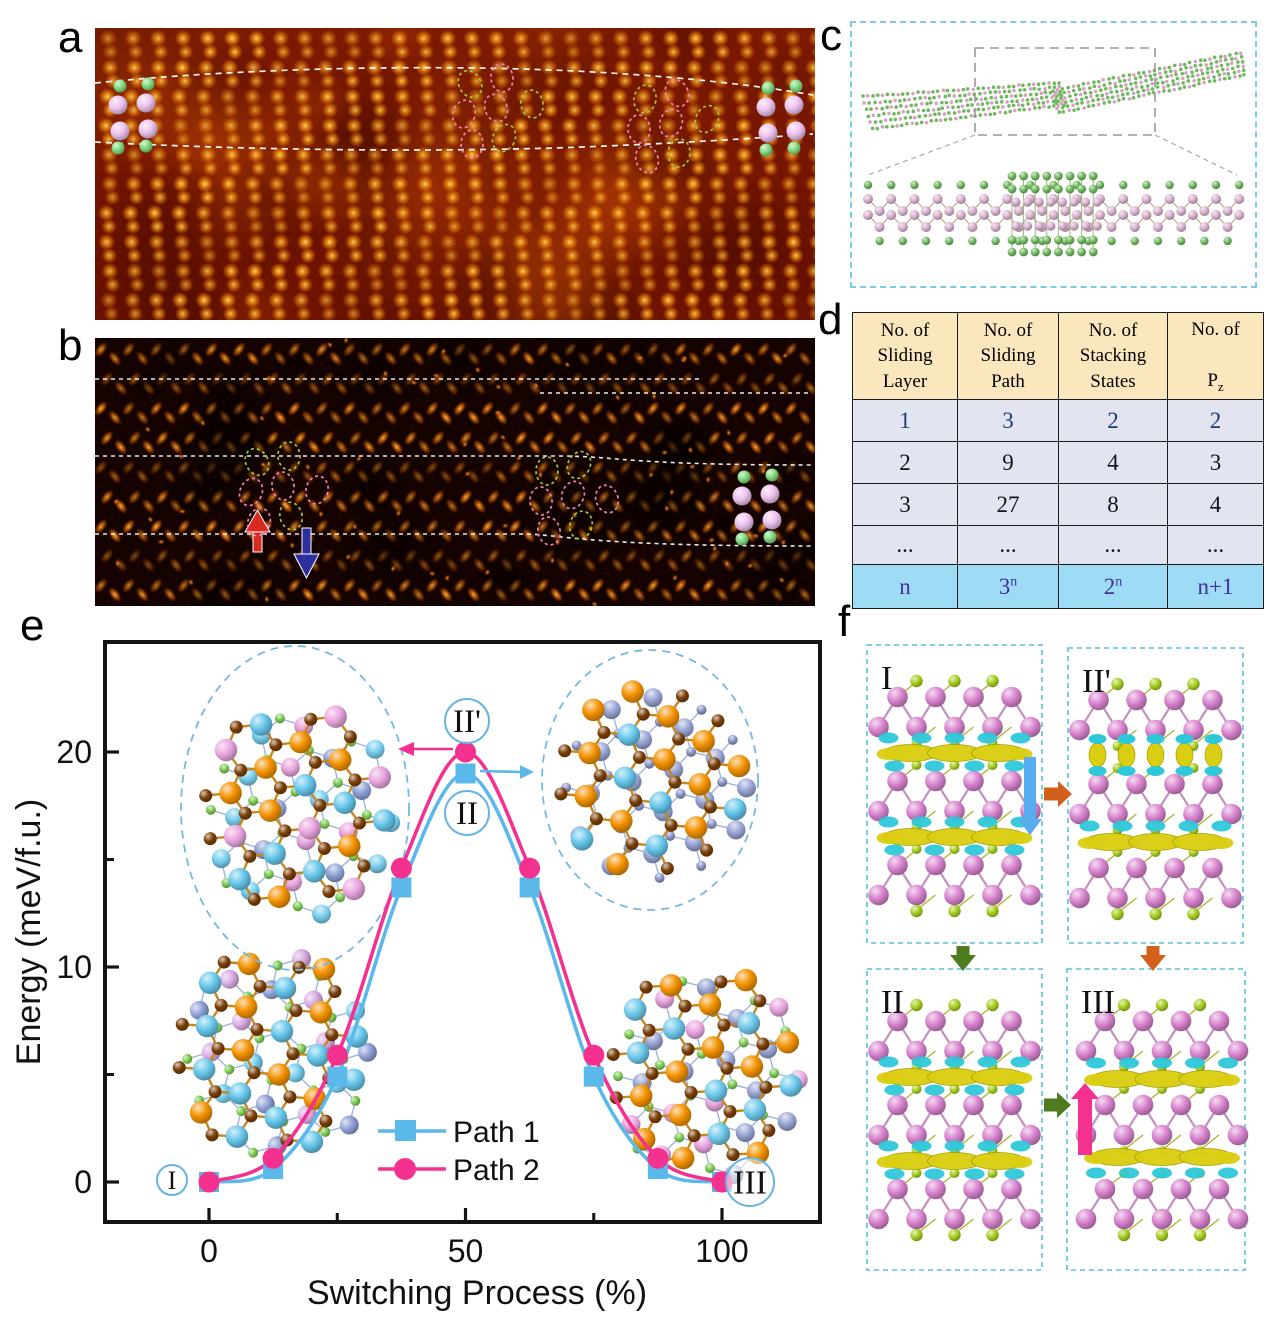 Image resolution: width=1268 pixels, height=1320 pixels. I want to click on col-header-sliding-layer: No. of Sliding Layer, so click(905, 356).